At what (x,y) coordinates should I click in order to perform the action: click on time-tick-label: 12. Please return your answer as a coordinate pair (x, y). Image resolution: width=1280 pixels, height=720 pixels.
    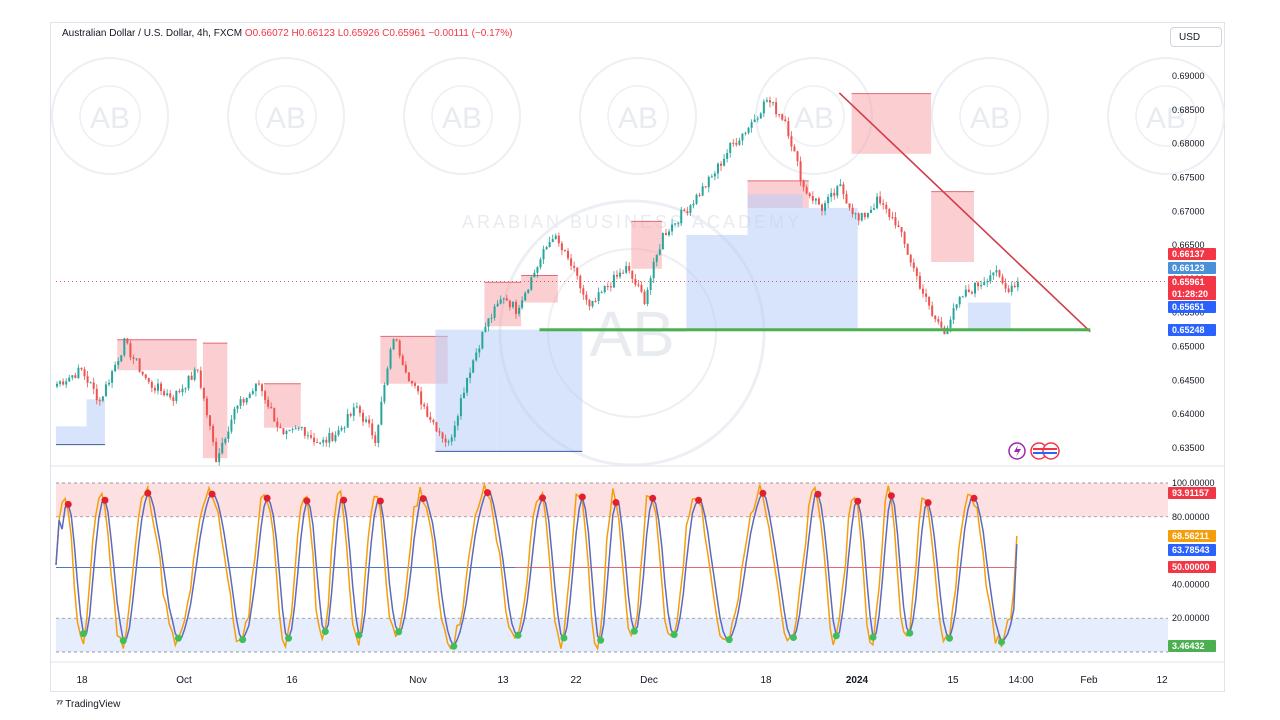
    Looking at the image, I should click on (1162, 680).